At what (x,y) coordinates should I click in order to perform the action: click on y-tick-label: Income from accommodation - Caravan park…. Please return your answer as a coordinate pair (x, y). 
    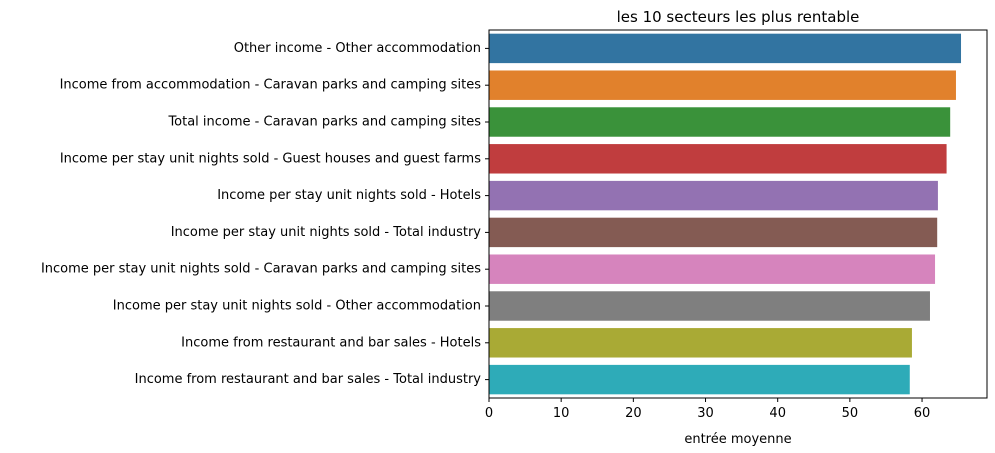
    Looking at the image, I should click on (271, 85).